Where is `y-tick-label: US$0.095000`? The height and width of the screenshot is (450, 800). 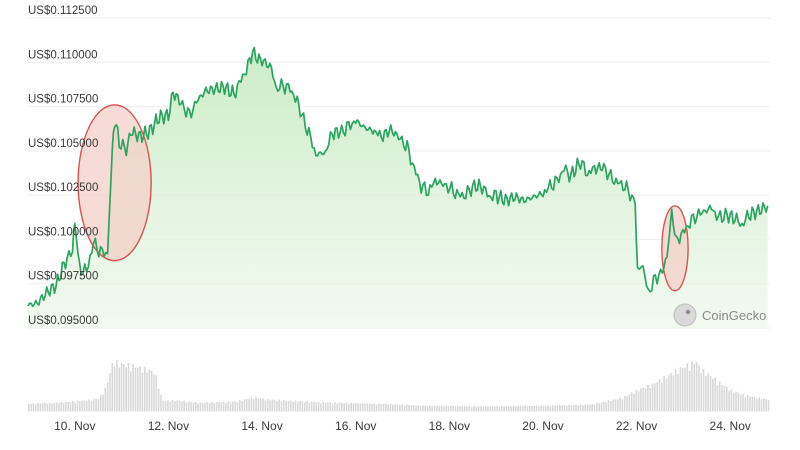 y-tick-label: US$0.095000 is located at coordinates (63, 321).